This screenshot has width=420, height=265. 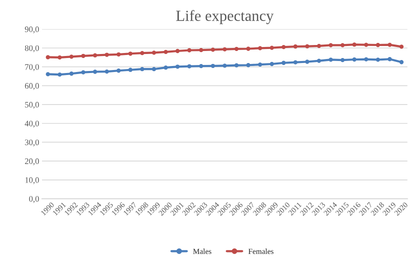 I want to click on y-tick-label: 70,0, so click(x=32, y=68).